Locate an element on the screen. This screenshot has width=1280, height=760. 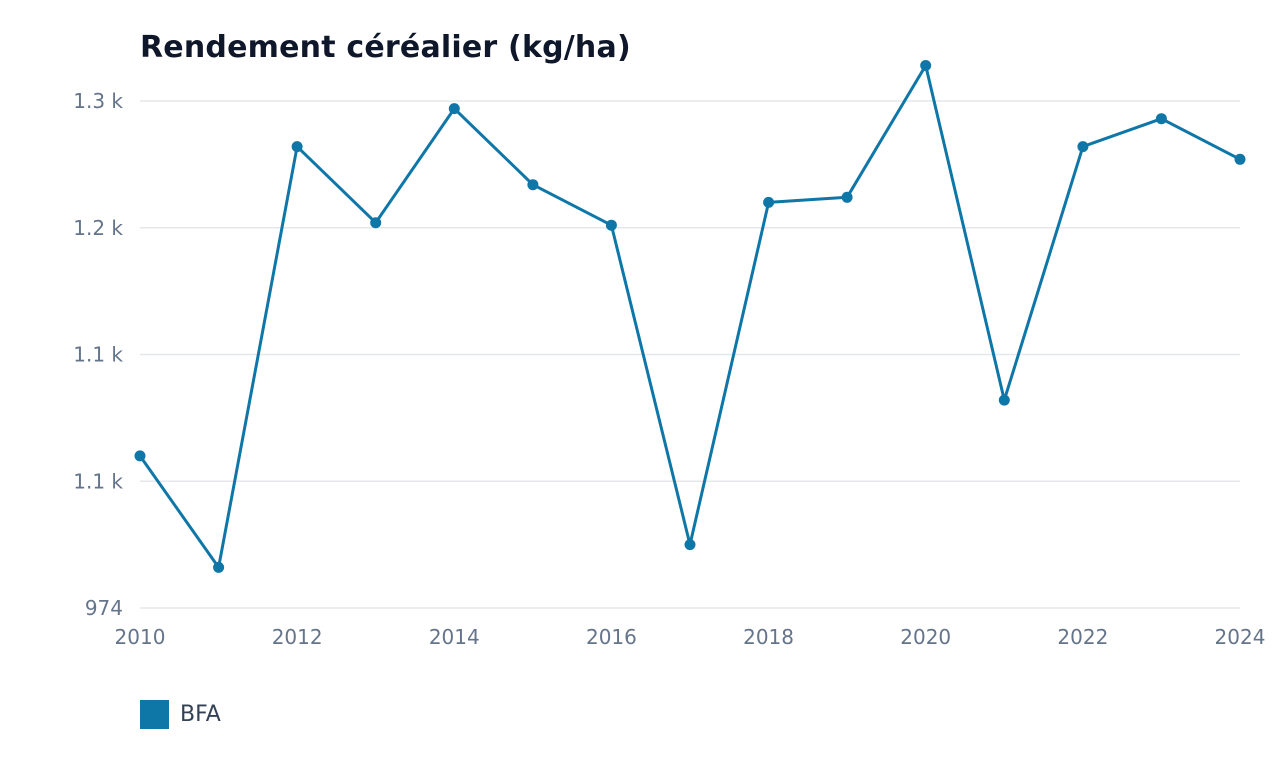
y-axis-tick-labels: 974 1.1 k 1.1 k 1.2 k 1.3 k is located at coordinates (98, 354).